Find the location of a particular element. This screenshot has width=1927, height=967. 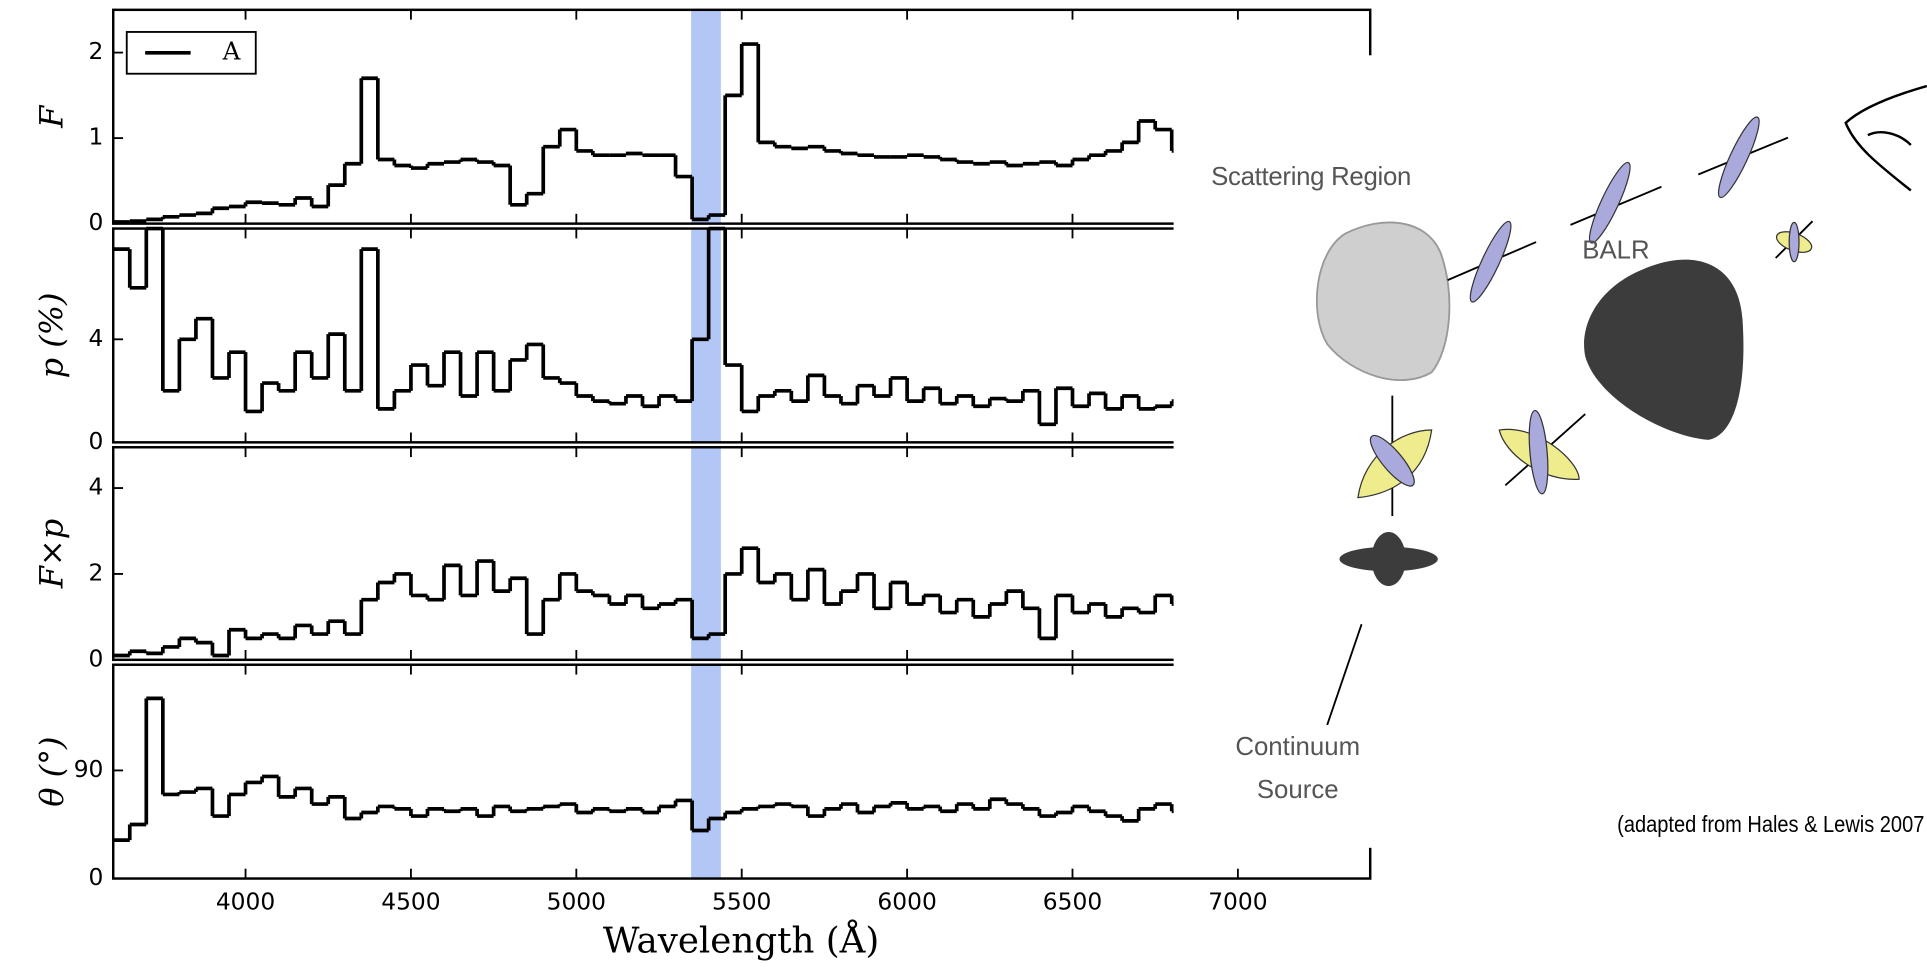

continuum-label: Source is located at coordinates (1298, 790).